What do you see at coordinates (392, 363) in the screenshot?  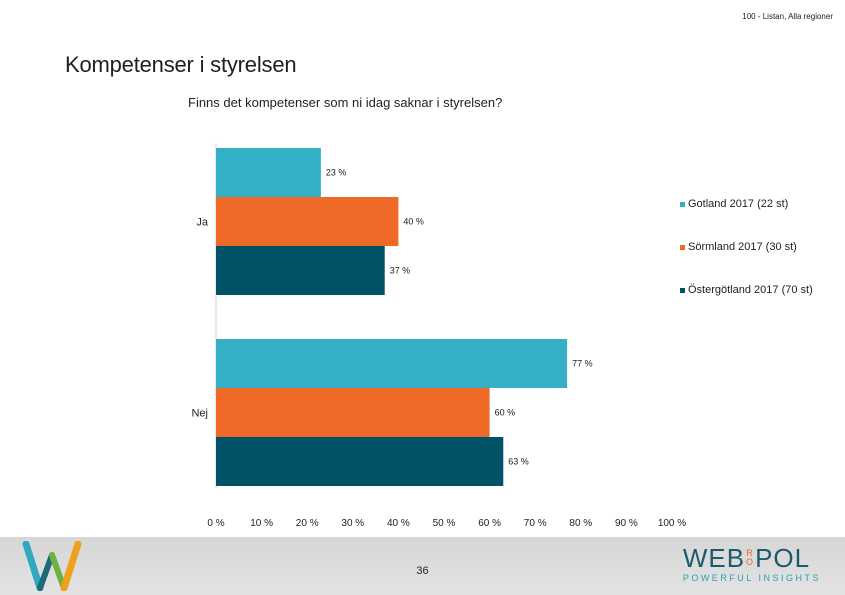 I see `bar-gotland-nej` at bounding box center [392, 363].